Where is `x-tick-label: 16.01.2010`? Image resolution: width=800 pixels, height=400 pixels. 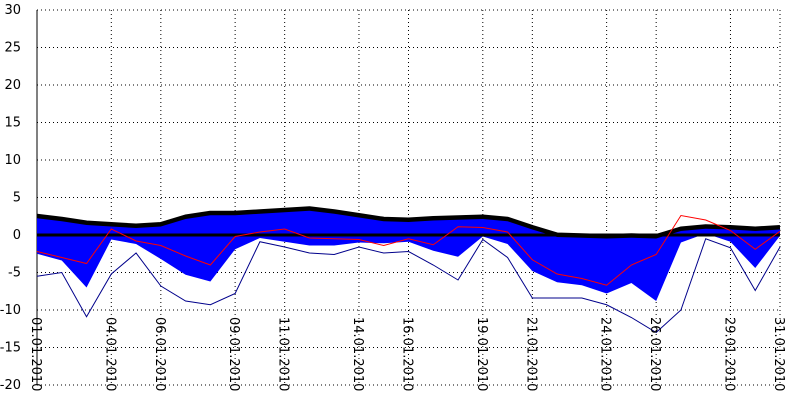 x-tick-label: 16.01.2010 is located at coordinates (407, 354).